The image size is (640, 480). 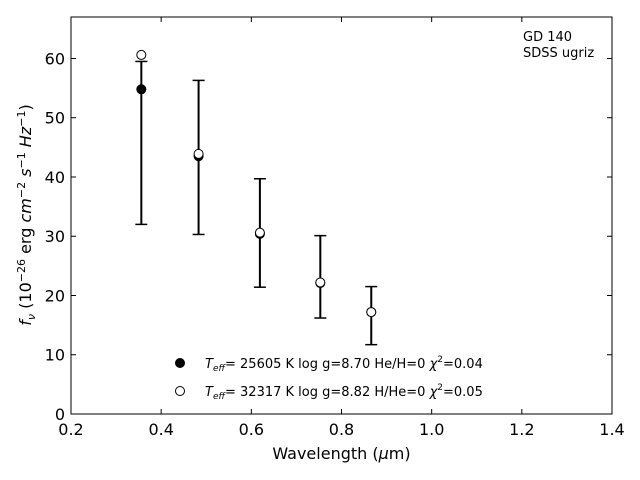 What do you see at coordinates (55, 177) in the screenshot?
I see `y-tick-label: 40` at bounding box center [55, 177].